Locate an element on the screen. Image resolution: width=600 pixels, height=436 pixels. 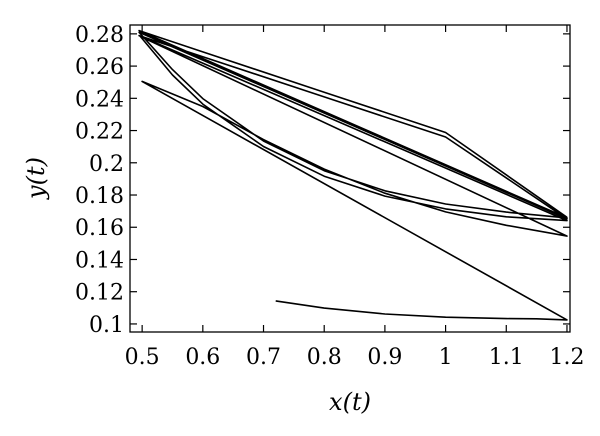
x-tick-label: 1.1 is located at coordinates (506, 357).